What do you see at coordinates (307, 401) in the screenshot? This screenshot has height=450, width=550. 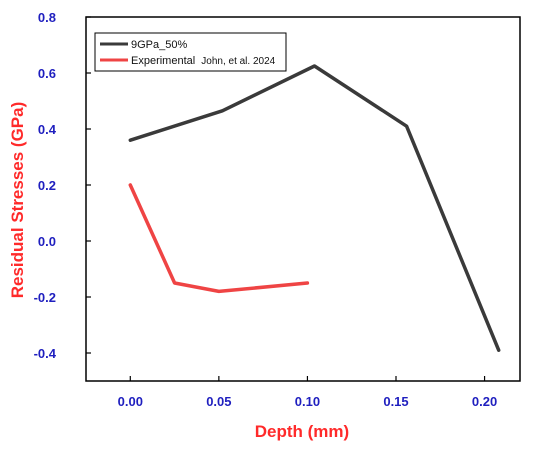 I see `x-tick-label: 0.10` at bounding box center [307, 401].